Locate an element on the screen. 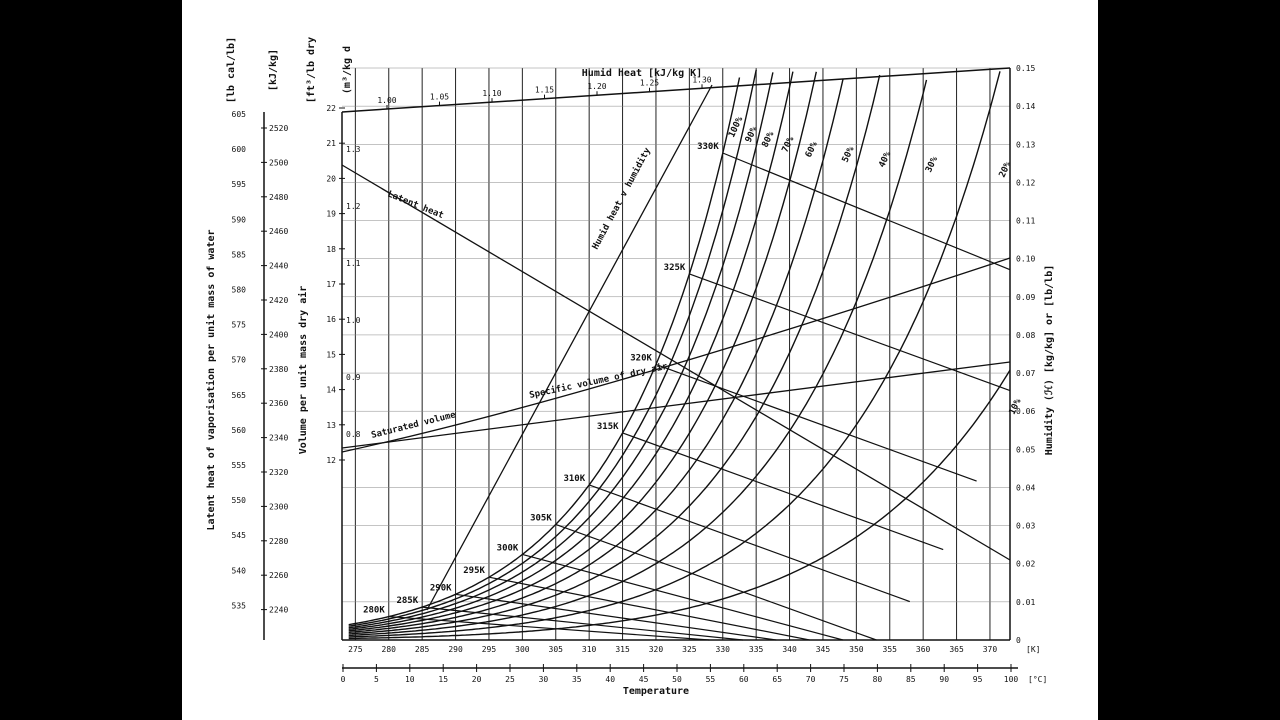 The image size is (1280, 720). x-kelvin-tick: 330 is located at coordinates (723, 649).